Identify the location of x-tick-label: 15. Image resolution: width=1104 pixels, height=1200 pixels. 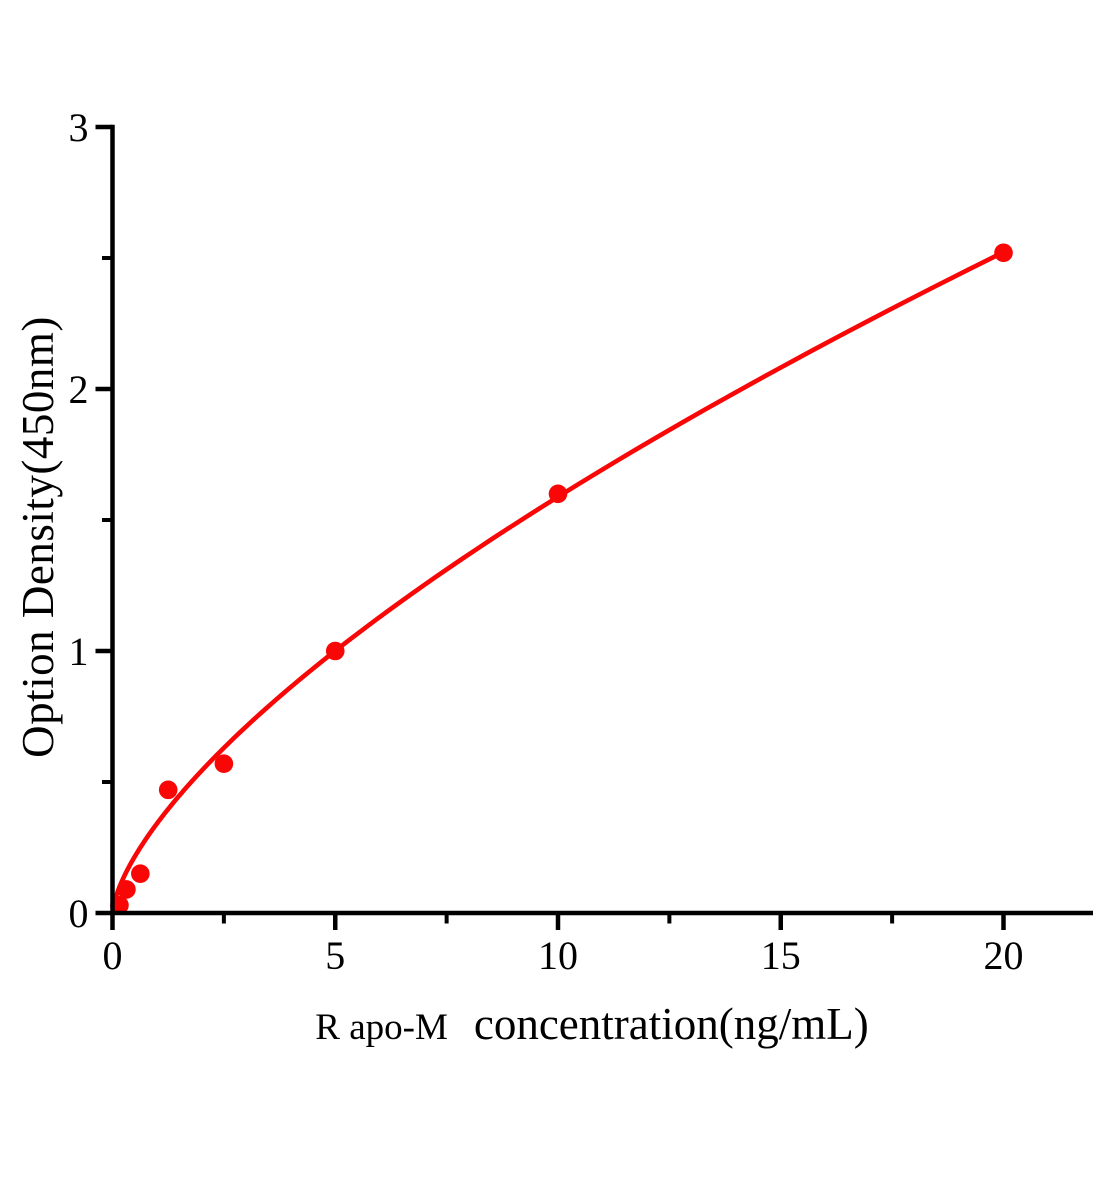
(781, 955).